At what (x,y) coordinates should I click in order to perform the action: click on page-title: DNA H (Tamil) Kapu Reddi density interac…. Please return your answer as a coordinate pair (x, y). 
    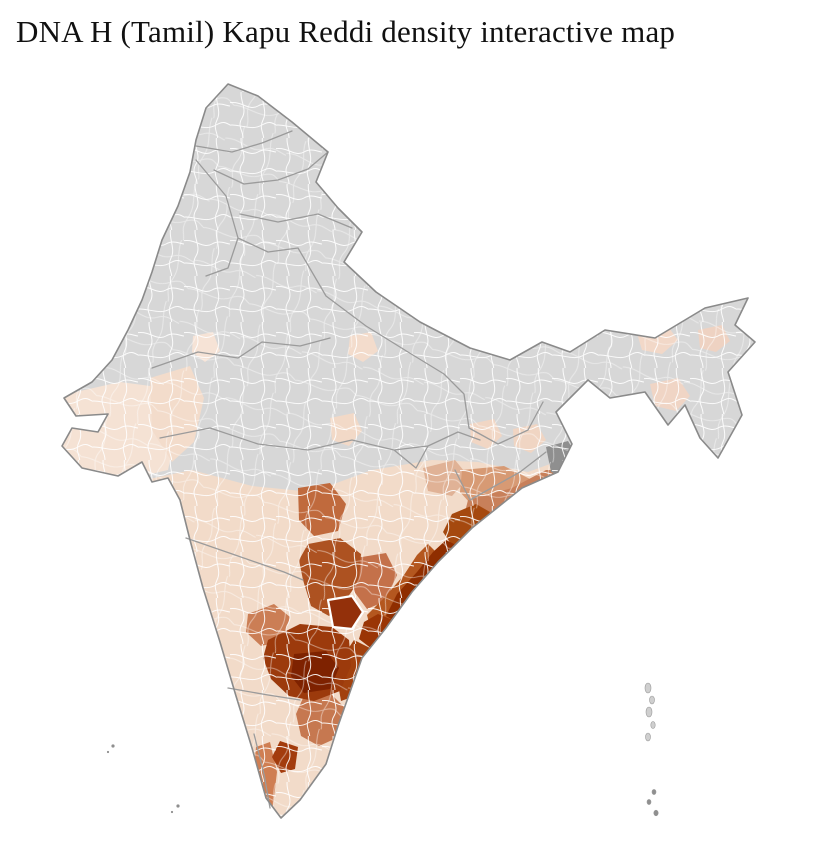
    Looking at the image, I should click on (346, 31).